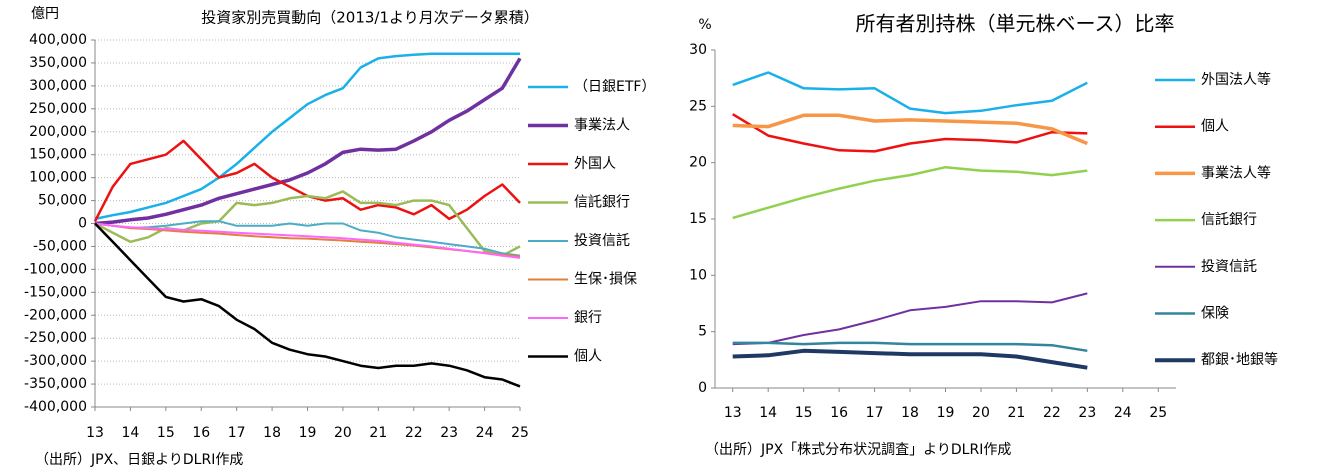  Describe the element at coordinates (858, 450) in the screenshot. I see `source-note: （出所）JPX「株式分布状況調査」よりDLRI作成` at that location.